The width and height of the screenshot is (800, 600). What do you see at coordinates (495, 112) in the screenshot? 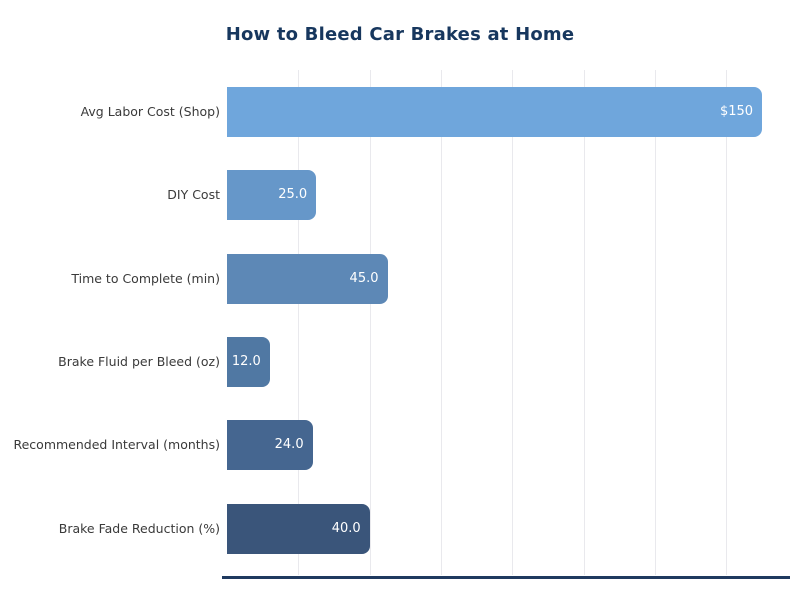
I see `bar: $150` at bounding box center [495, 112].